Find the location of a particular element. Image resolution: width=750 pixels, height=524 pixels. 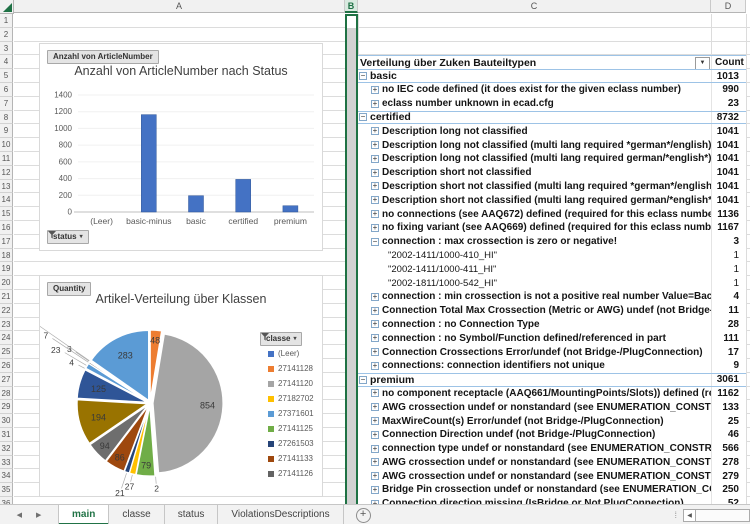

row-header-13: 13 is located at coordinates (6, 186).